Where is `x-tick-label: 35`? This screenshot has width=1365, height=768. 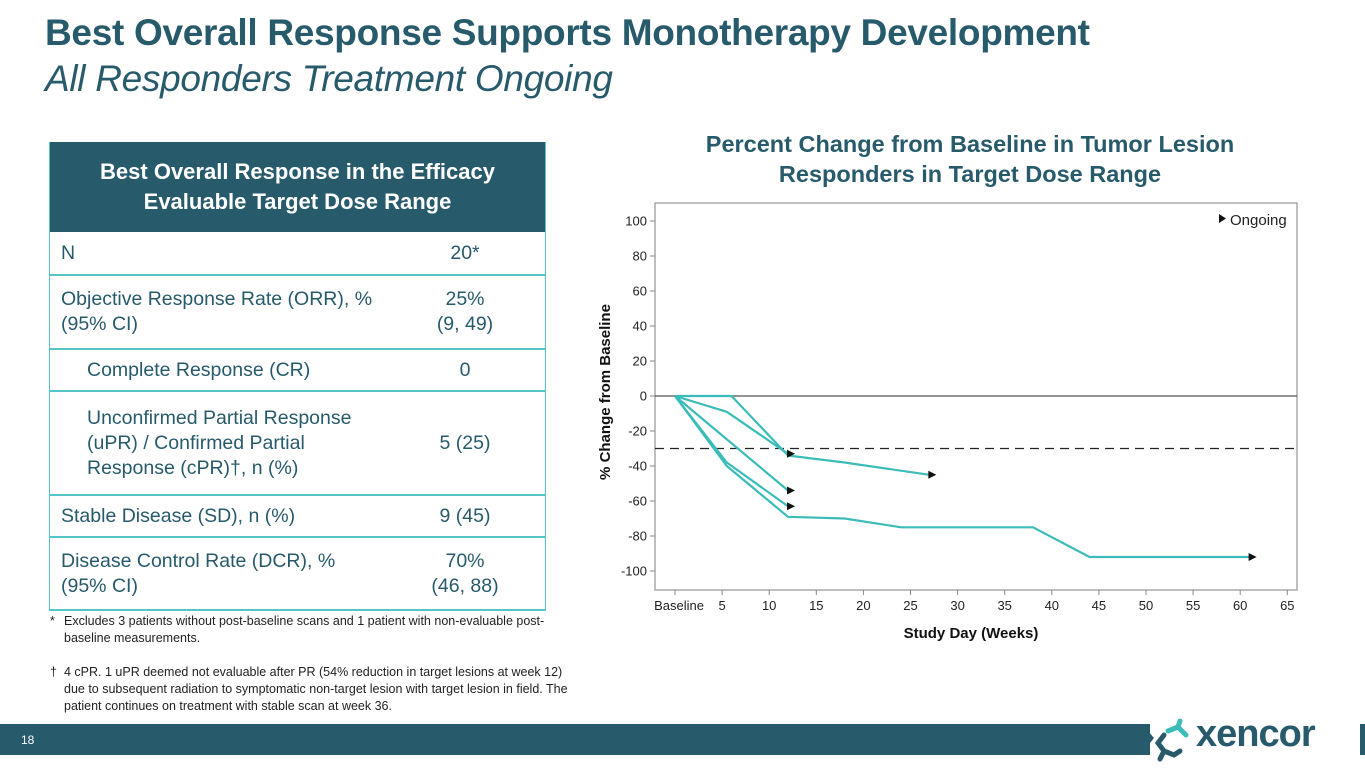
x-tick-label: 35 is located at coordinates (1004, 605).